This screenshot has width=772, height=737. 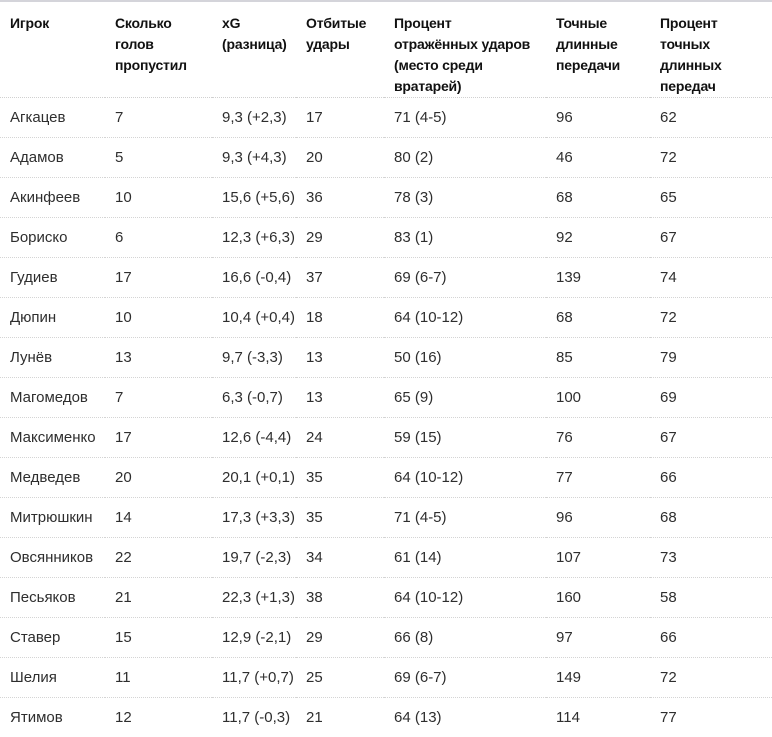 What do you see at coordinates (123, 718) in the screenshot?
I see `cell-goals_conceded: 12` at bounding box center [123, 718].